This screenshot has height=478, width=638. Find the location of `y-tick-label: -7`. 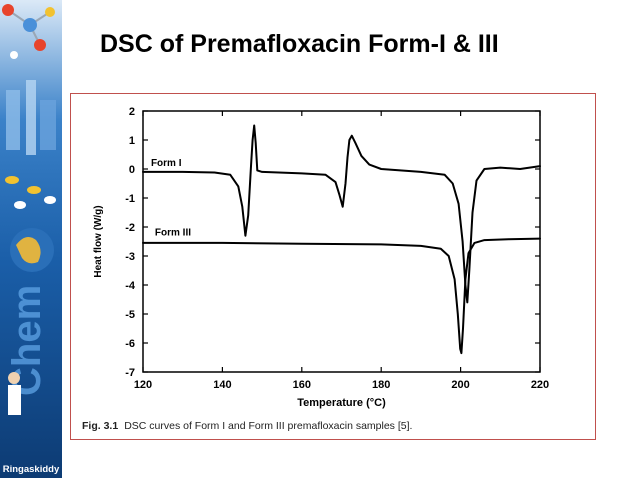

y-tick-label: -7 is located at coordinates (130, 373).